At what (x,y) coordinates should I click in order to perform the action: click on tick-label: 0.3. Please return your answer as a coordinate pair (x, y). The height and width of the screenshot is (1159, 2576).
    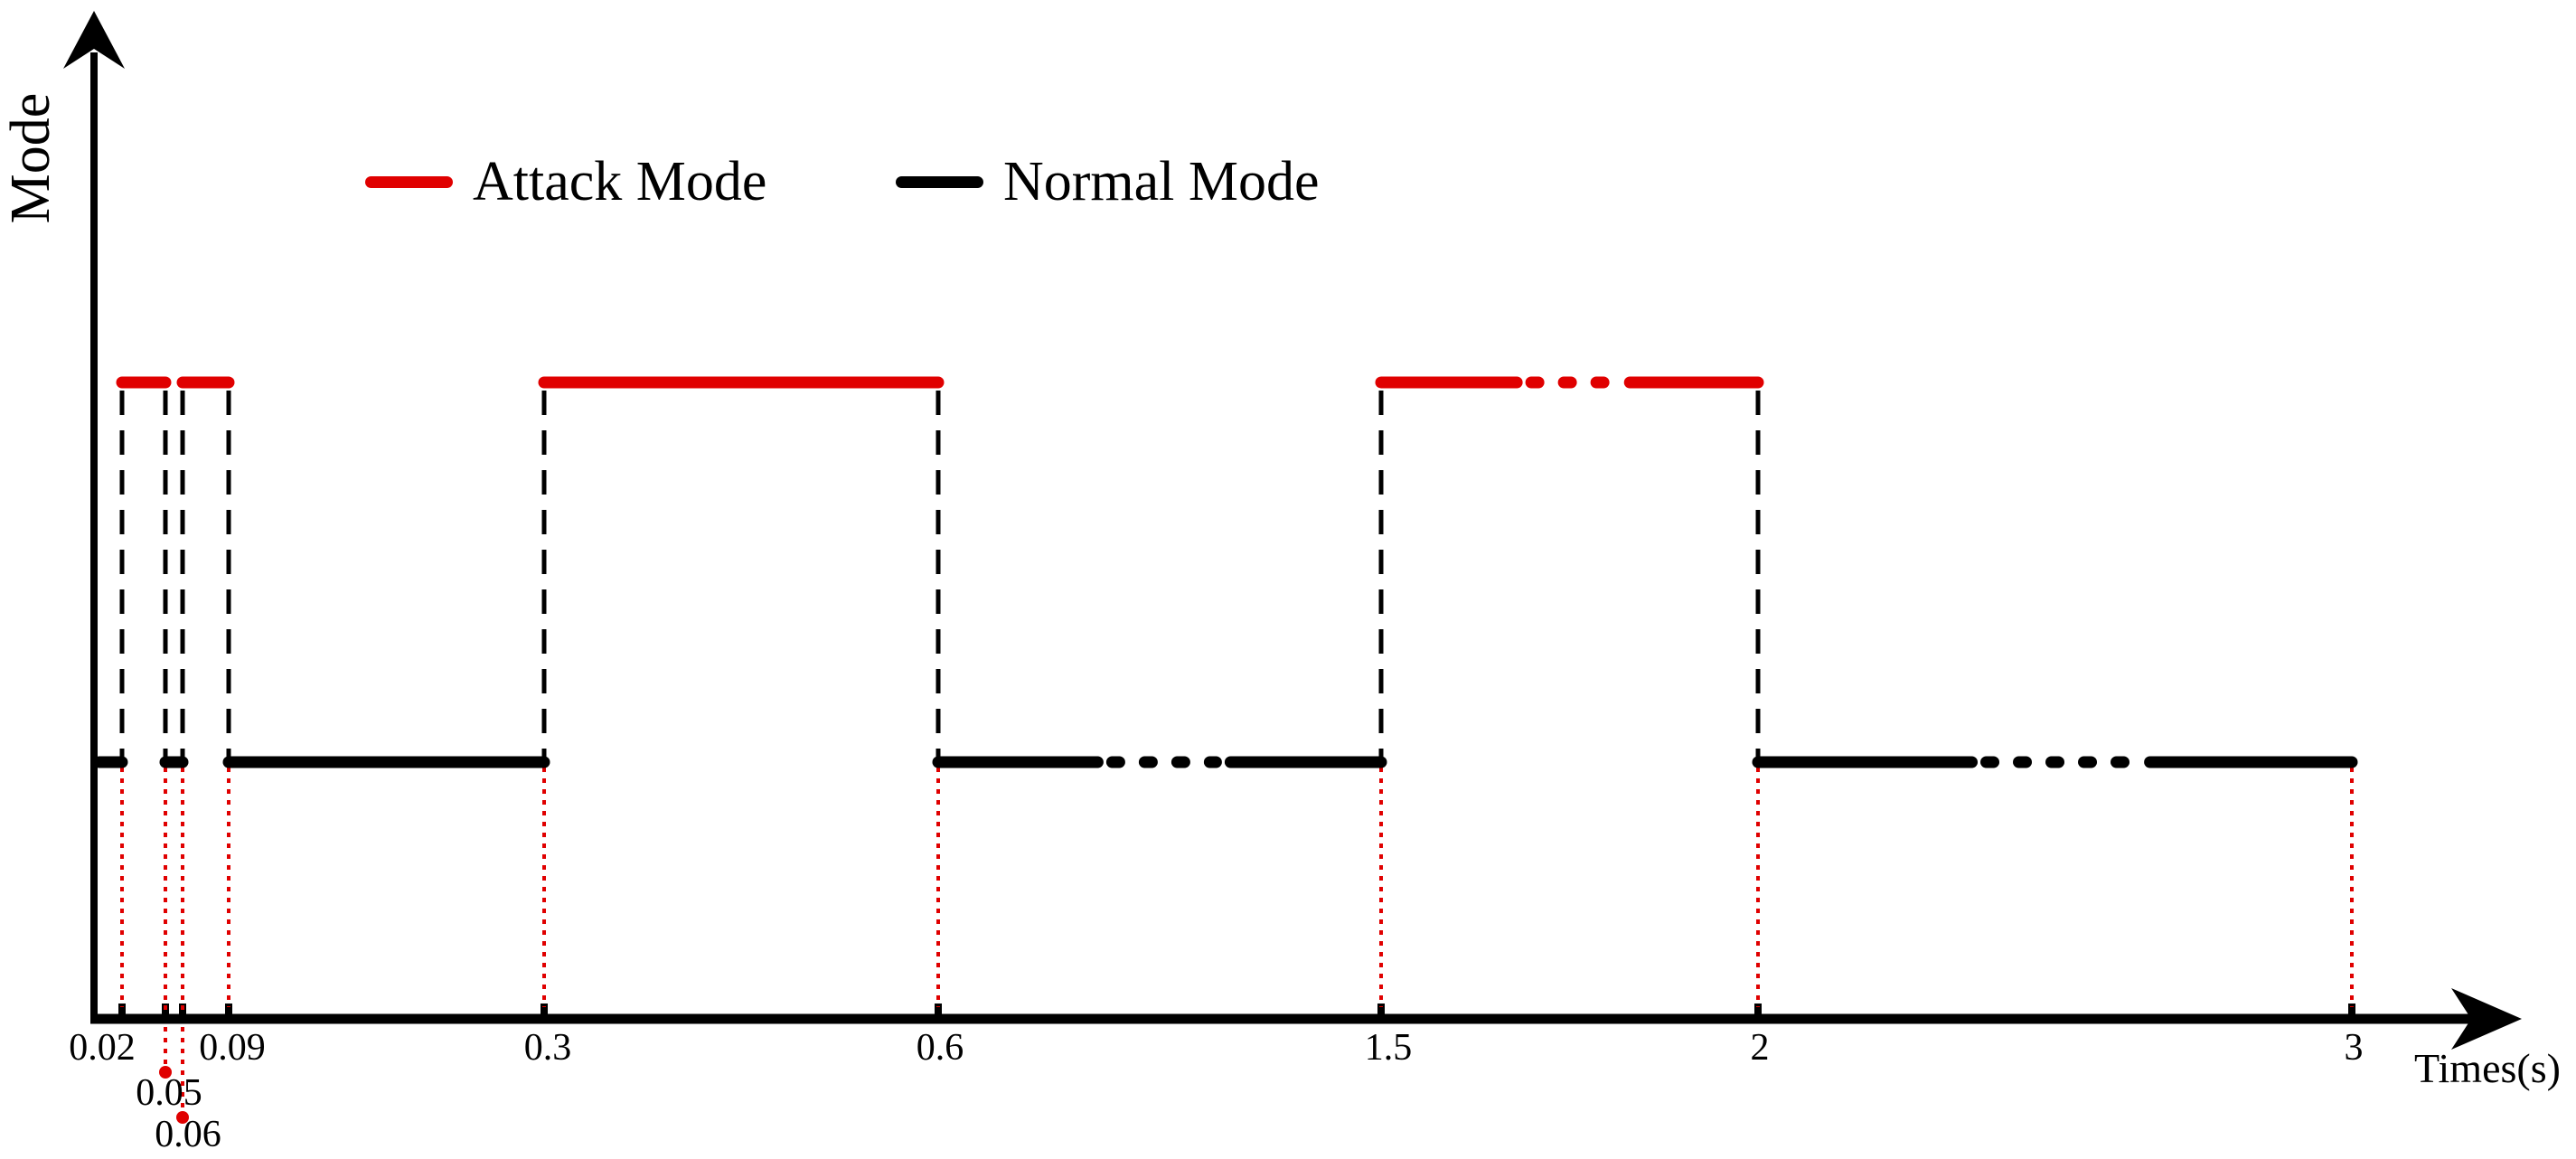
    Looking at the image, I should click on (548, 1048).